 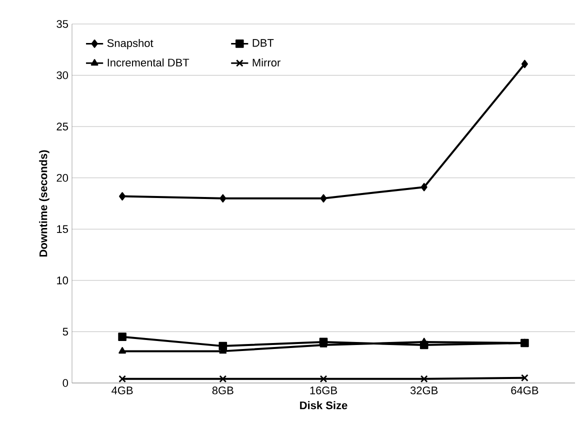 I want to click on x-tick-label: 8GB, so click(x=223, y=390).